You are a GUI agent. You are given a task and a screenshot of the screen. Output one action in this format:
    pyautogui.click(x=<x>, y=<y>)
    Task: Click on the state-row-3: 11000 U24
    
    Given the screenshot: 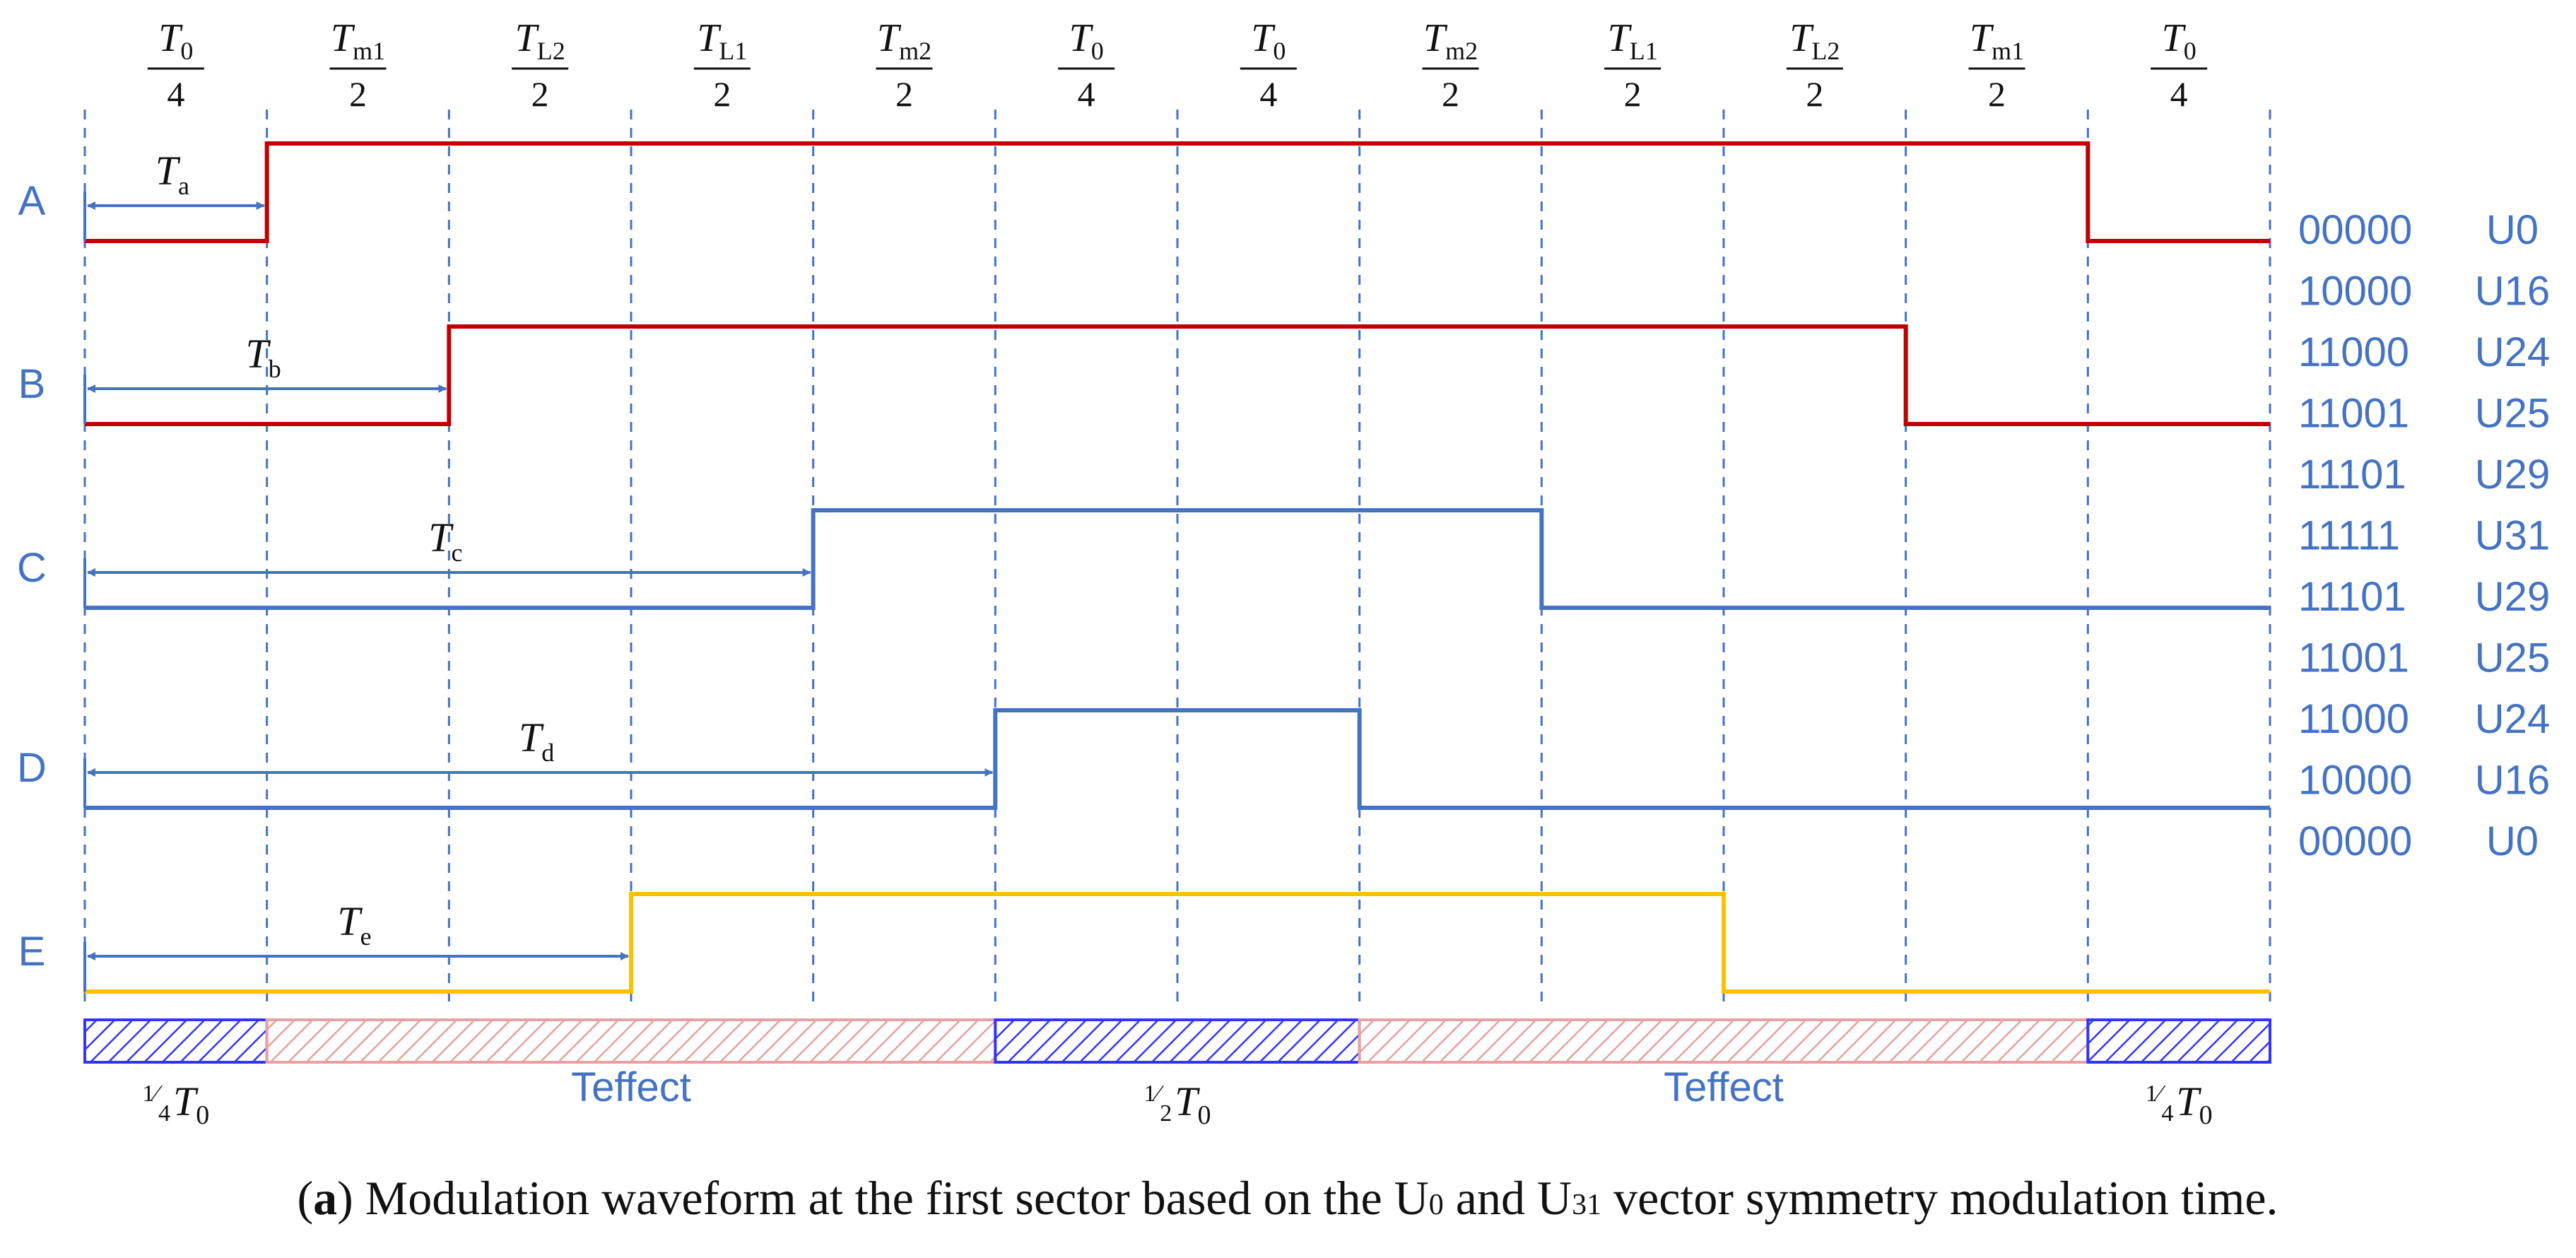 What is the action you would take?
    pyautogui.click(x=2424, y=352)
    